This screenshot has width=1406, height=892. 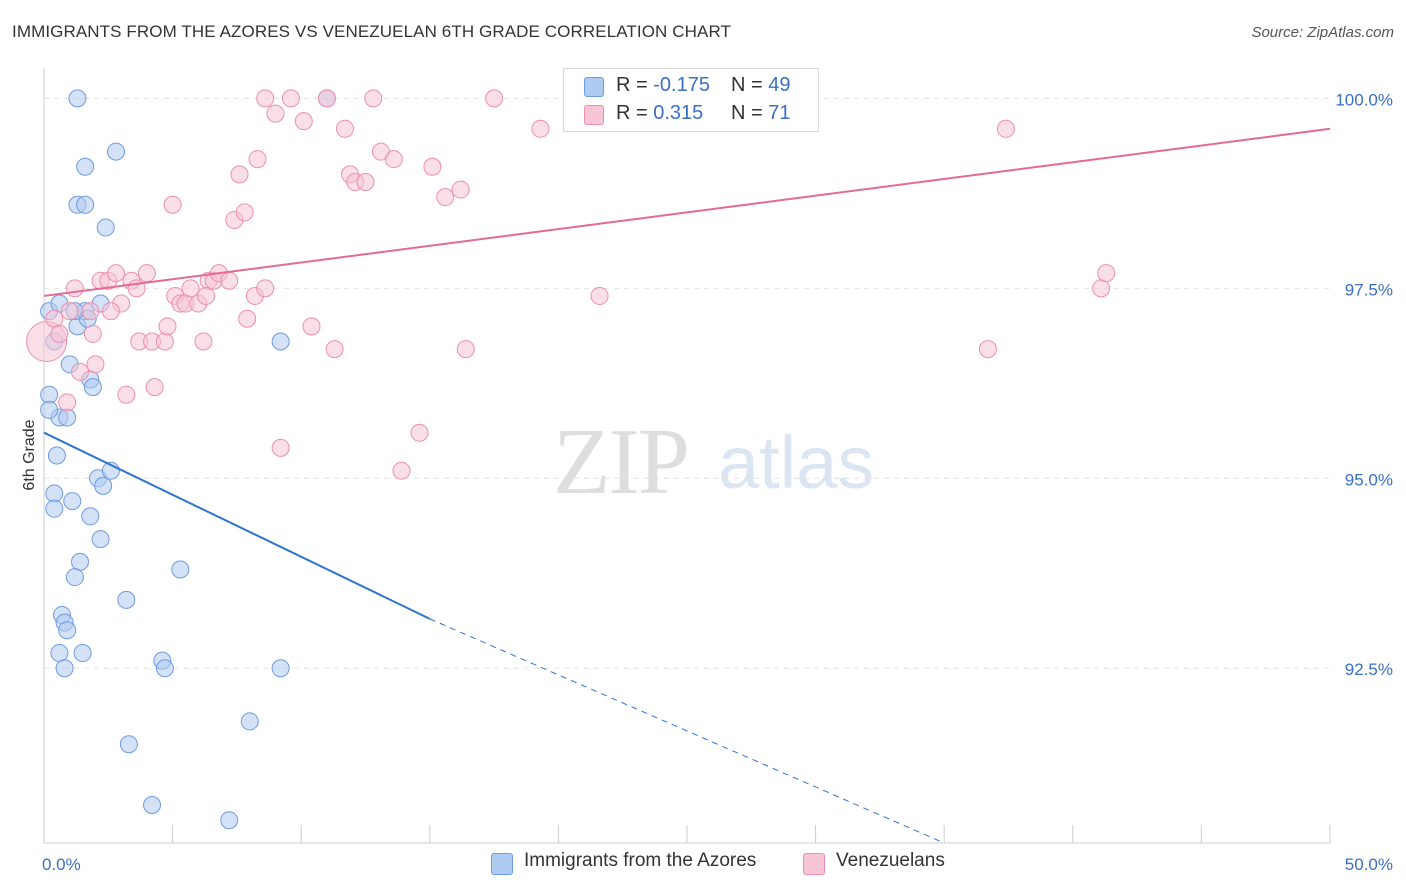 I want to click on trend-line-azores-extension, so click(x=687, y=731).